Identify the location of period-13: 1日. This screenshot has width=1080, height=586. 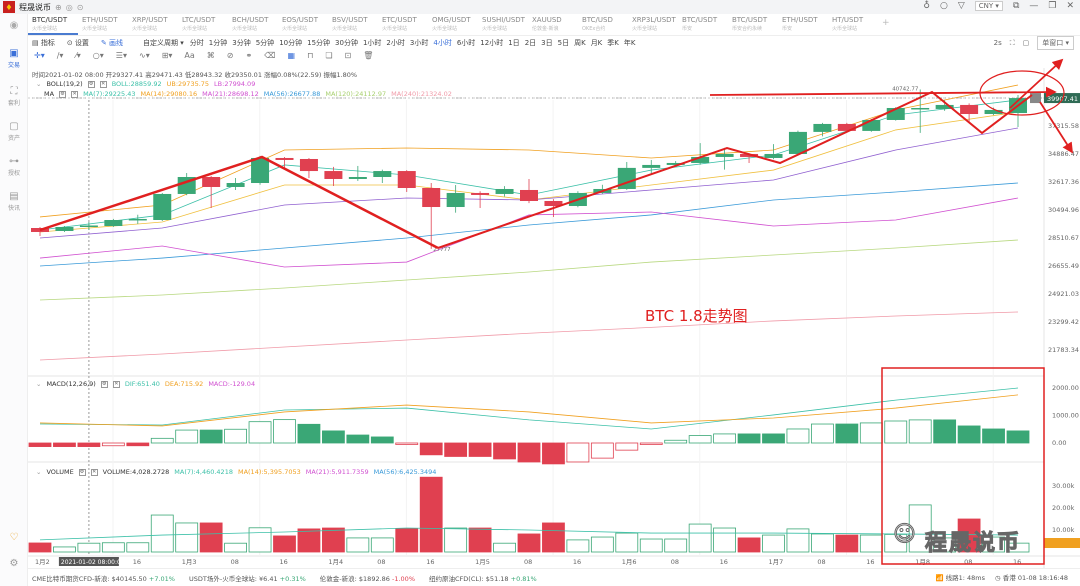
(514, 43).